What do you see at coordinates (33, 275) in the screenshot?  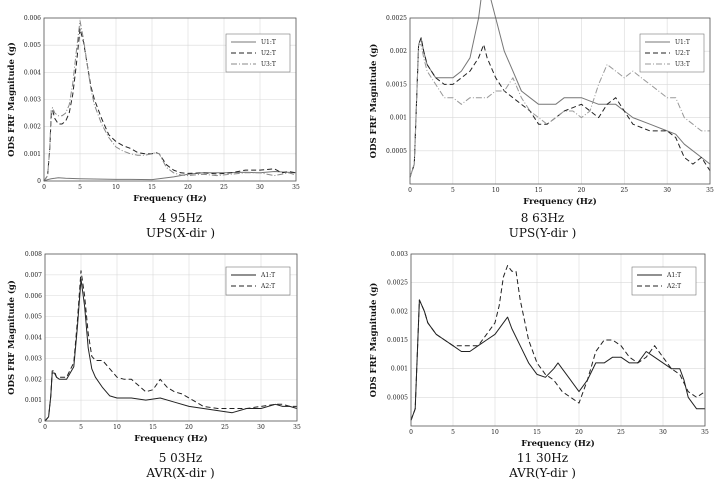 I see `y-tick-label: 0.007` at bounding box center [33, 275].